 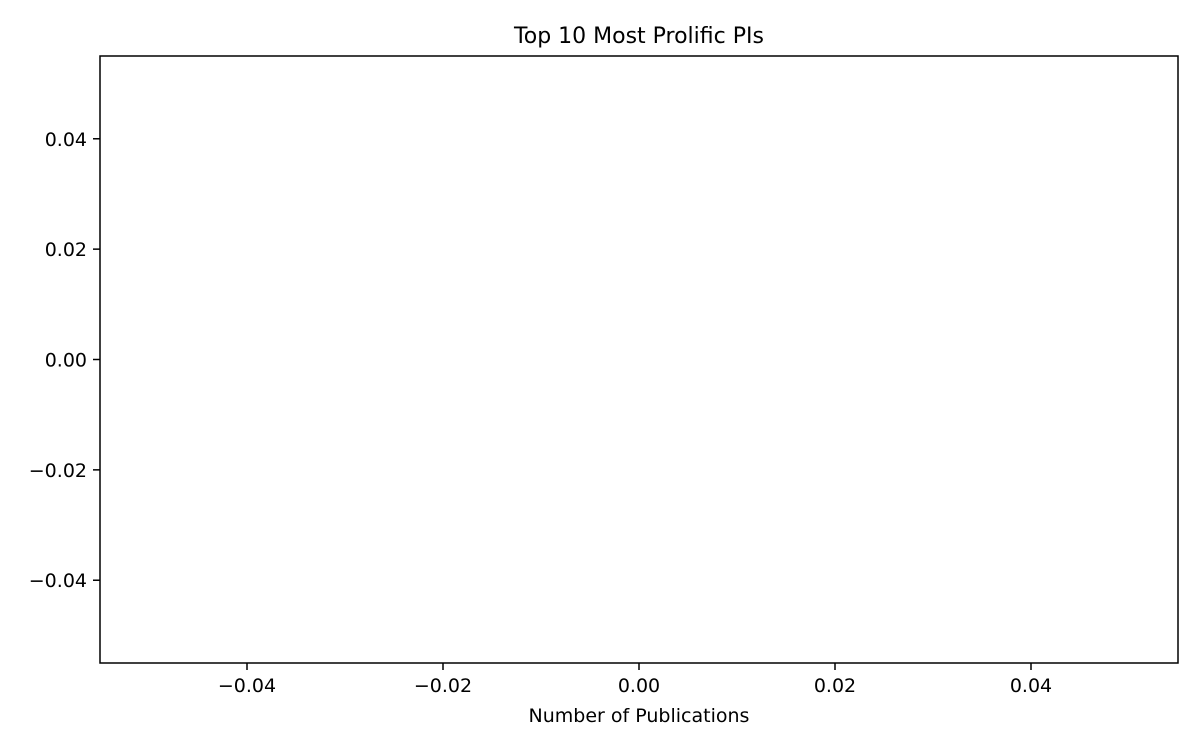 I want to click on x-axis-ticks: −0.04 −0.02 0.00 0.02 0.04, so click(x=635, y=680).